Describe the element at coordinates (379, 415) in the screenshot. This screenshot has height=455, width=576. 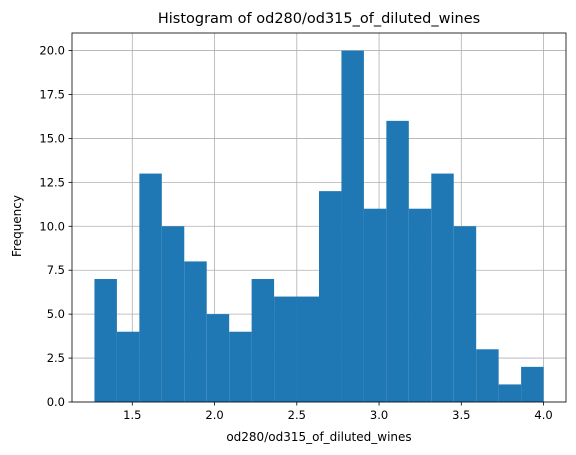
I see `x-tick-label: 3.0` at that location.